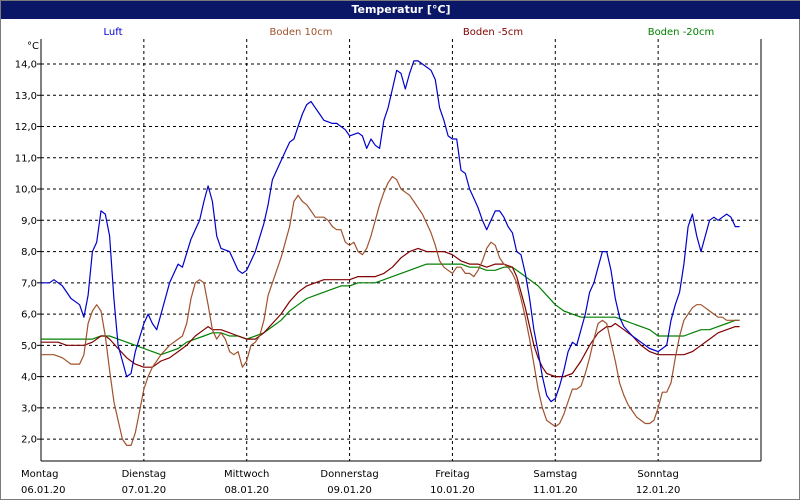 The image size is (800, 501). Describe the element at coordinates (555, 474) in the screenshot. I see `x-tick-label-day: Samstag` at that location.